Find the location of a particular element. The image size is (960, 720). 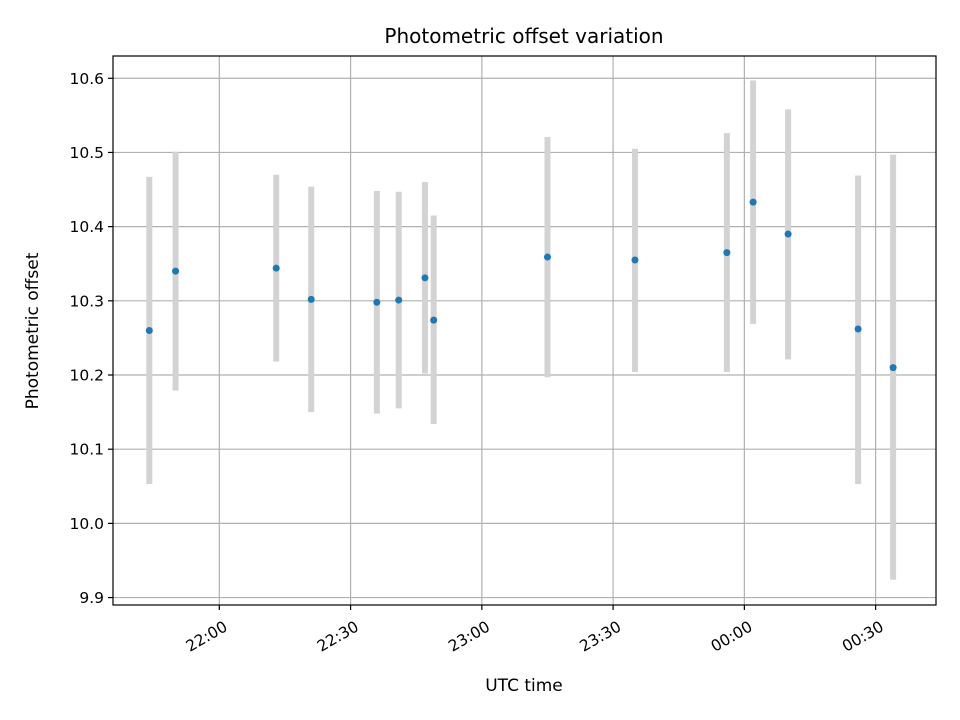

x-axis-label: UTC time is located at coordinates (524, 686).